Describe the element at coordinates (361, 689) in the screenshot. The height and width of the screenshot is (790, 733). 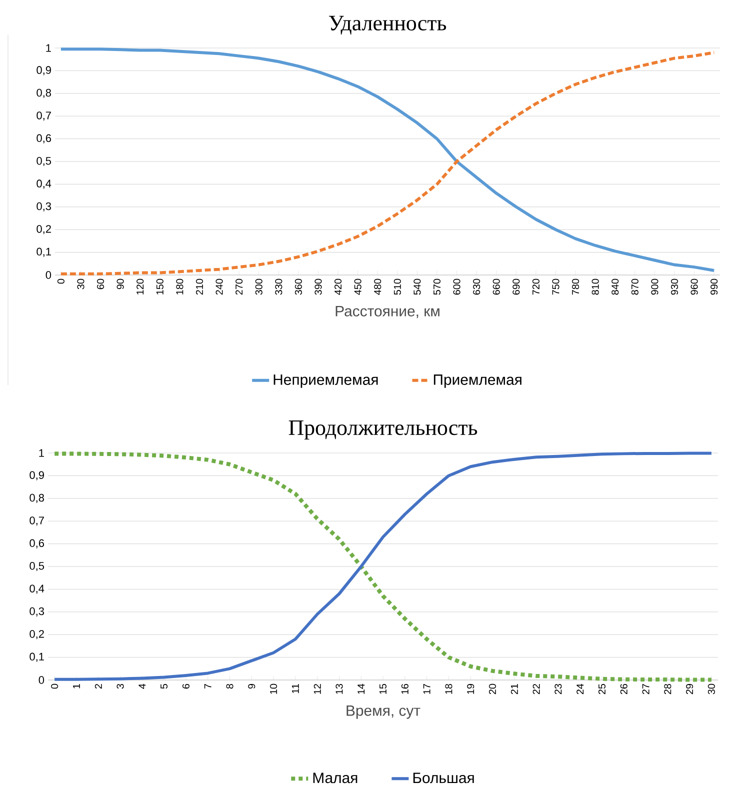
I see `x-tick-label: 14` at that location.